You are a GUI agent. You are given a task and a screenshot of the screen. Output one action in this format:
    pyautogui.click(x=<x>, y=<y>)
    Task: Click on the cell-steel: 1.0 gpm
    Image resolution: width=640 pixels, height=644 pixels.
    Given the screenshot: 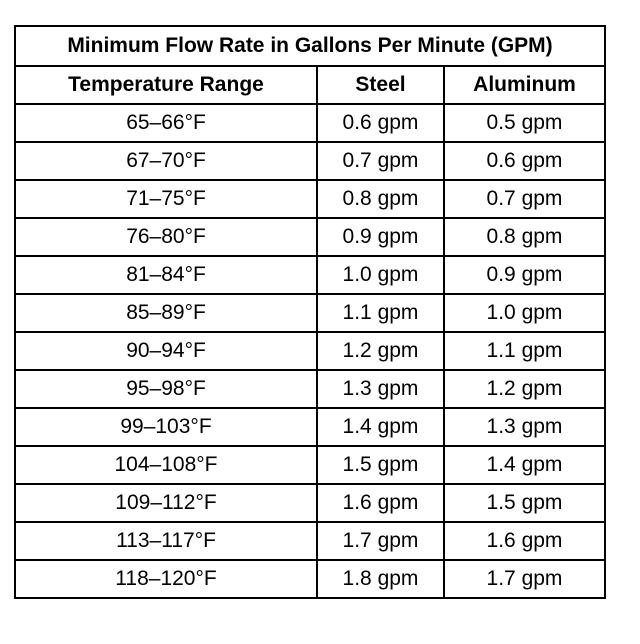 What is the action you would take?
    pyautogui.click(x=380, y=275)
    